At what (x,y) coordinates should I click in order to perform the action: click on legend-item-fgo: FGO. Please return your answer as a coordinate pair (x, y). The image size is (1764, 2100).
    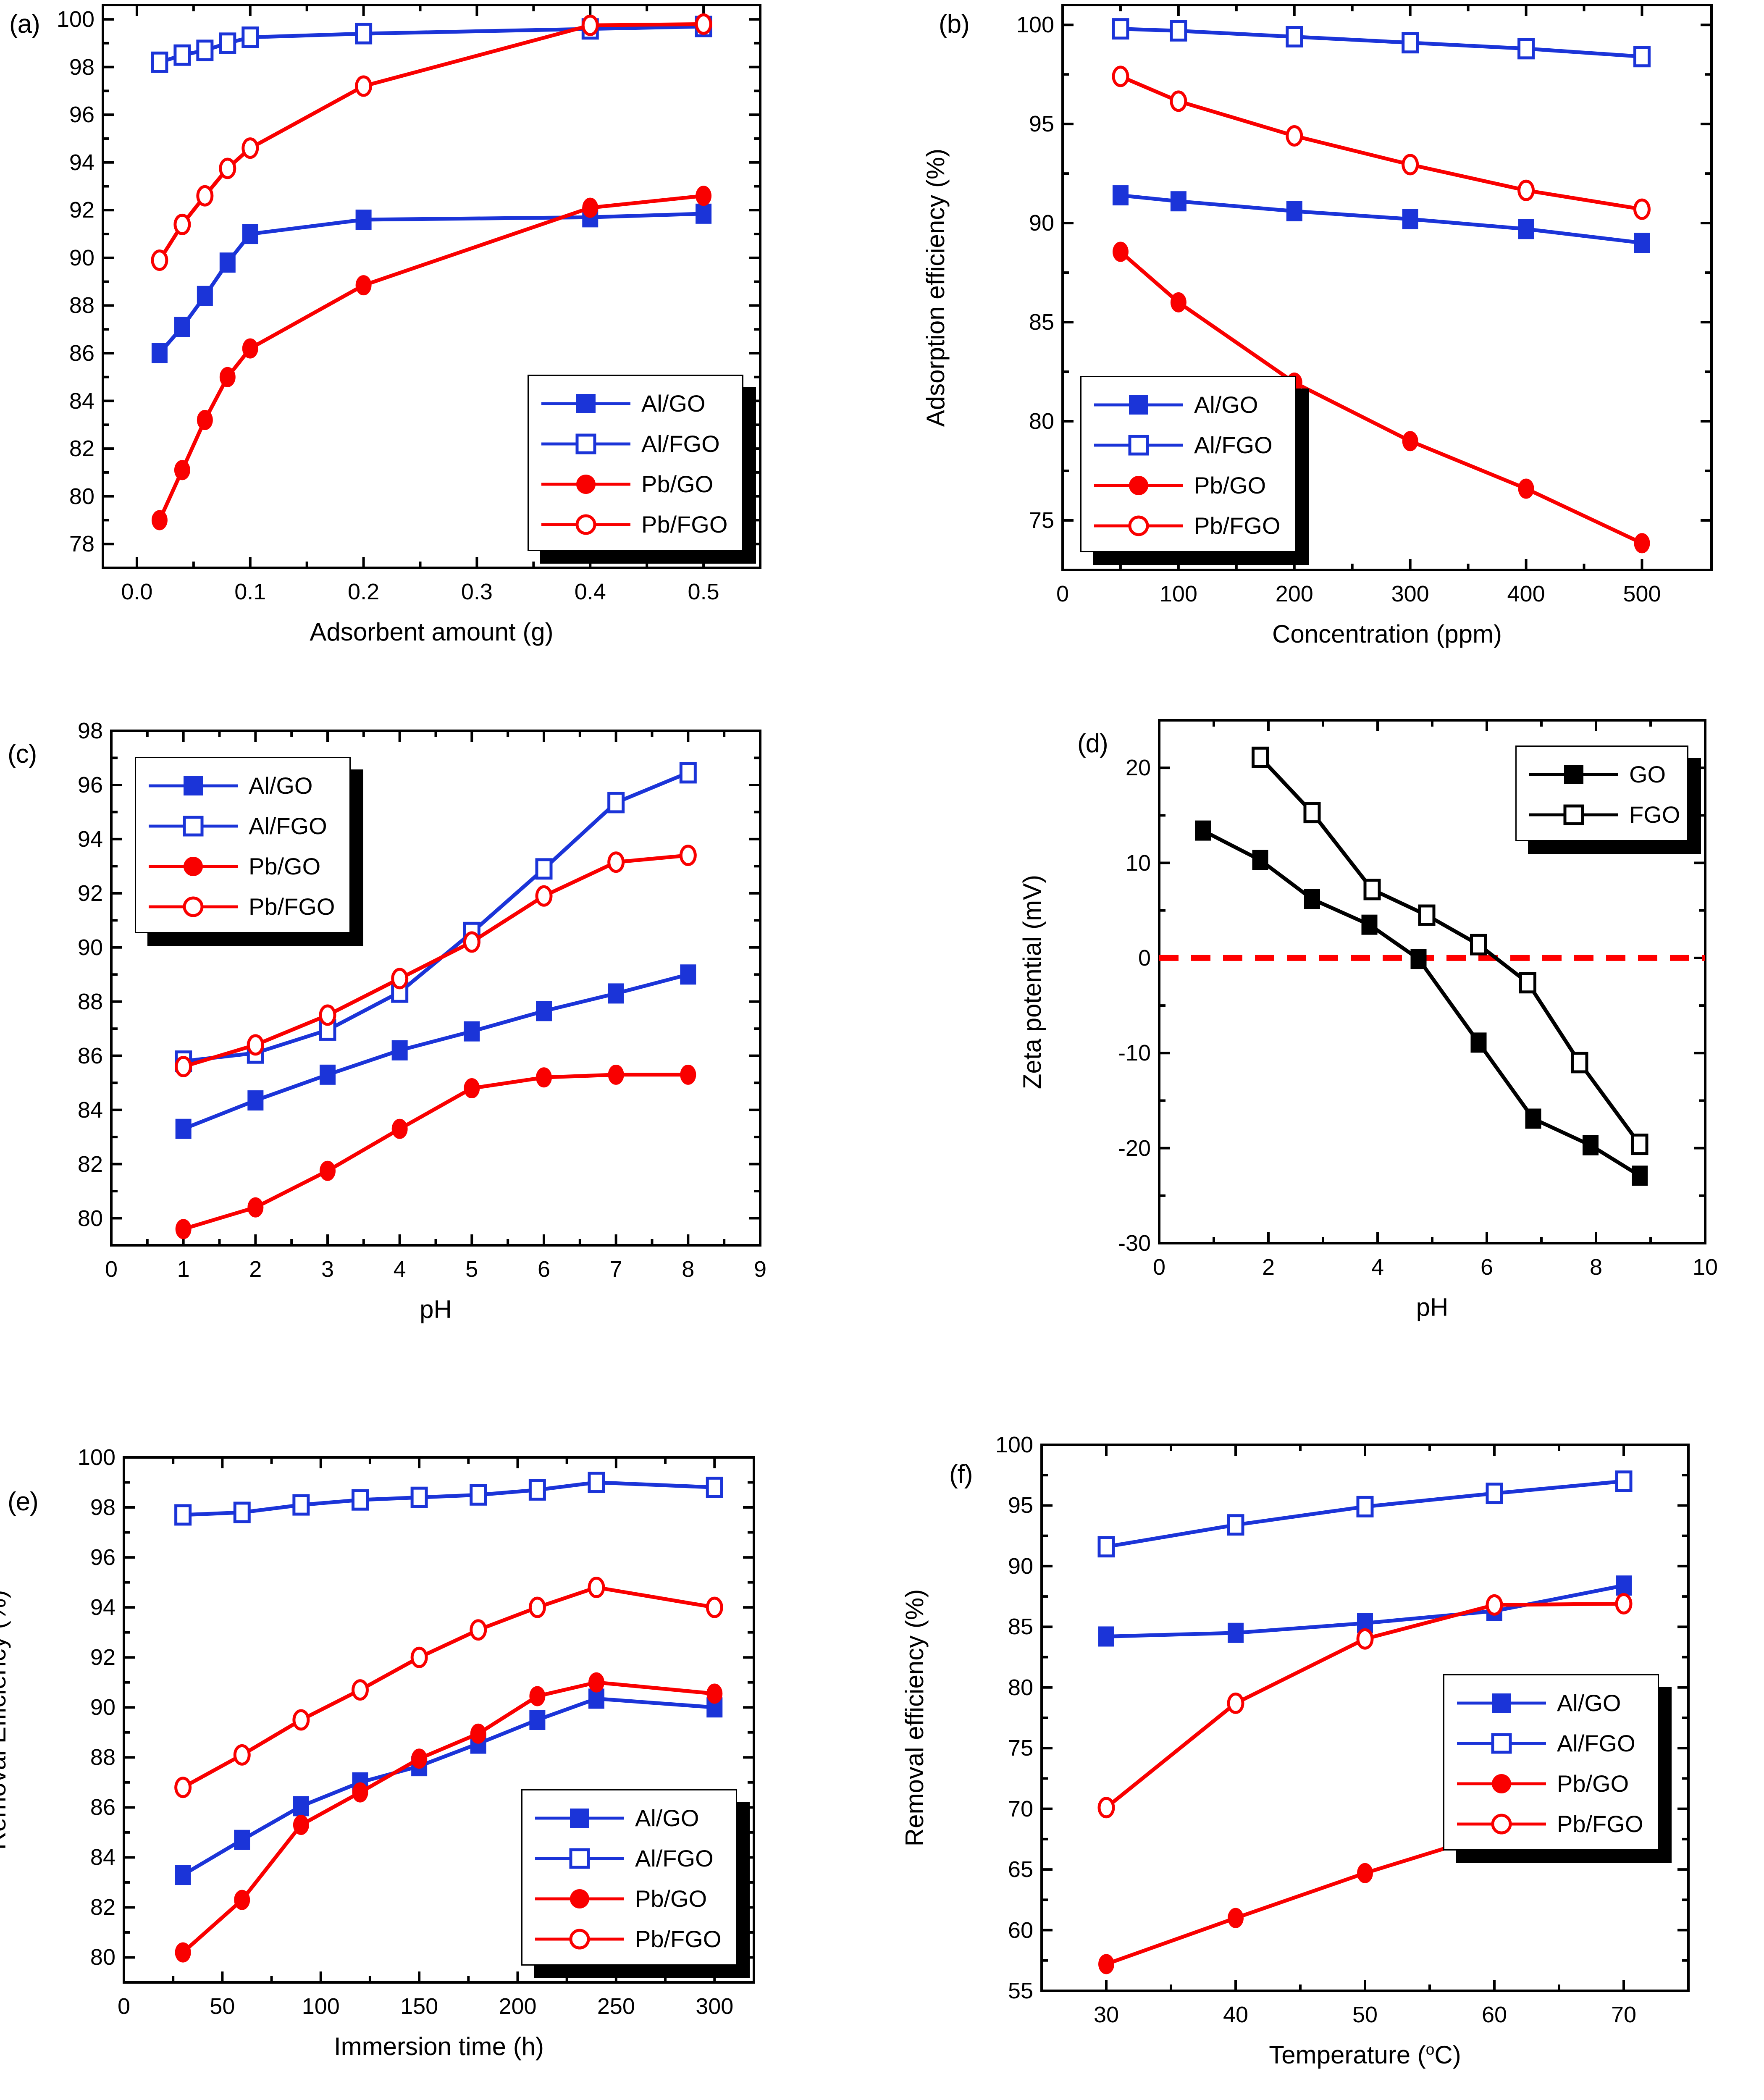
    Looking at the image, I should click on (1604, 815).